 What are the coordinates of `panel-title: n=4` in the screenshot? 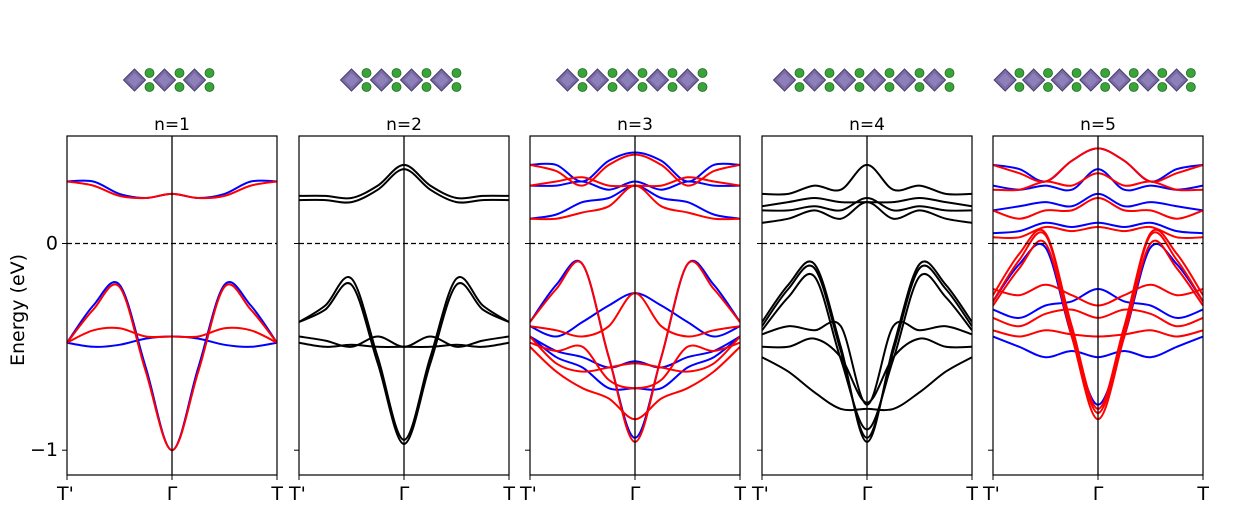 It's located at (867, 125).